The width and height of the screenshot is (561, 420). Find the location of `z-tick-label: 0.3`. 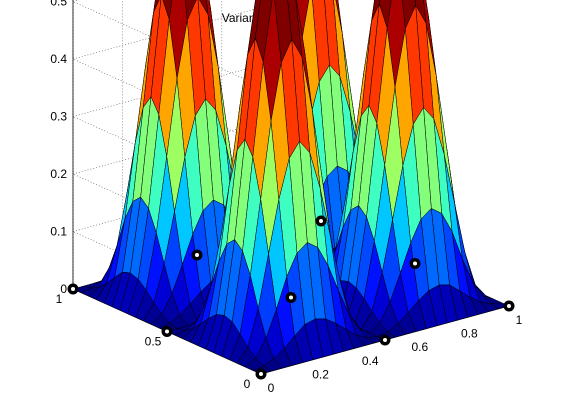

z-tick-label: 0.3 is located at coordinates (58, 117).